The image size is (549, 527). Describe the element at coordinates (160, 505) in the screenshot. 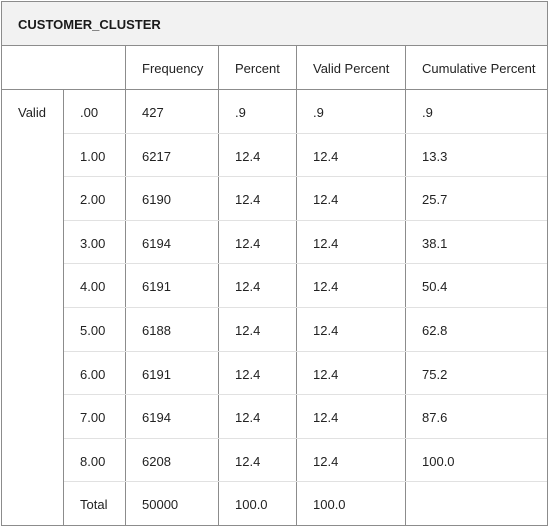

I see `table-cell-frequency: 50000` at that location.